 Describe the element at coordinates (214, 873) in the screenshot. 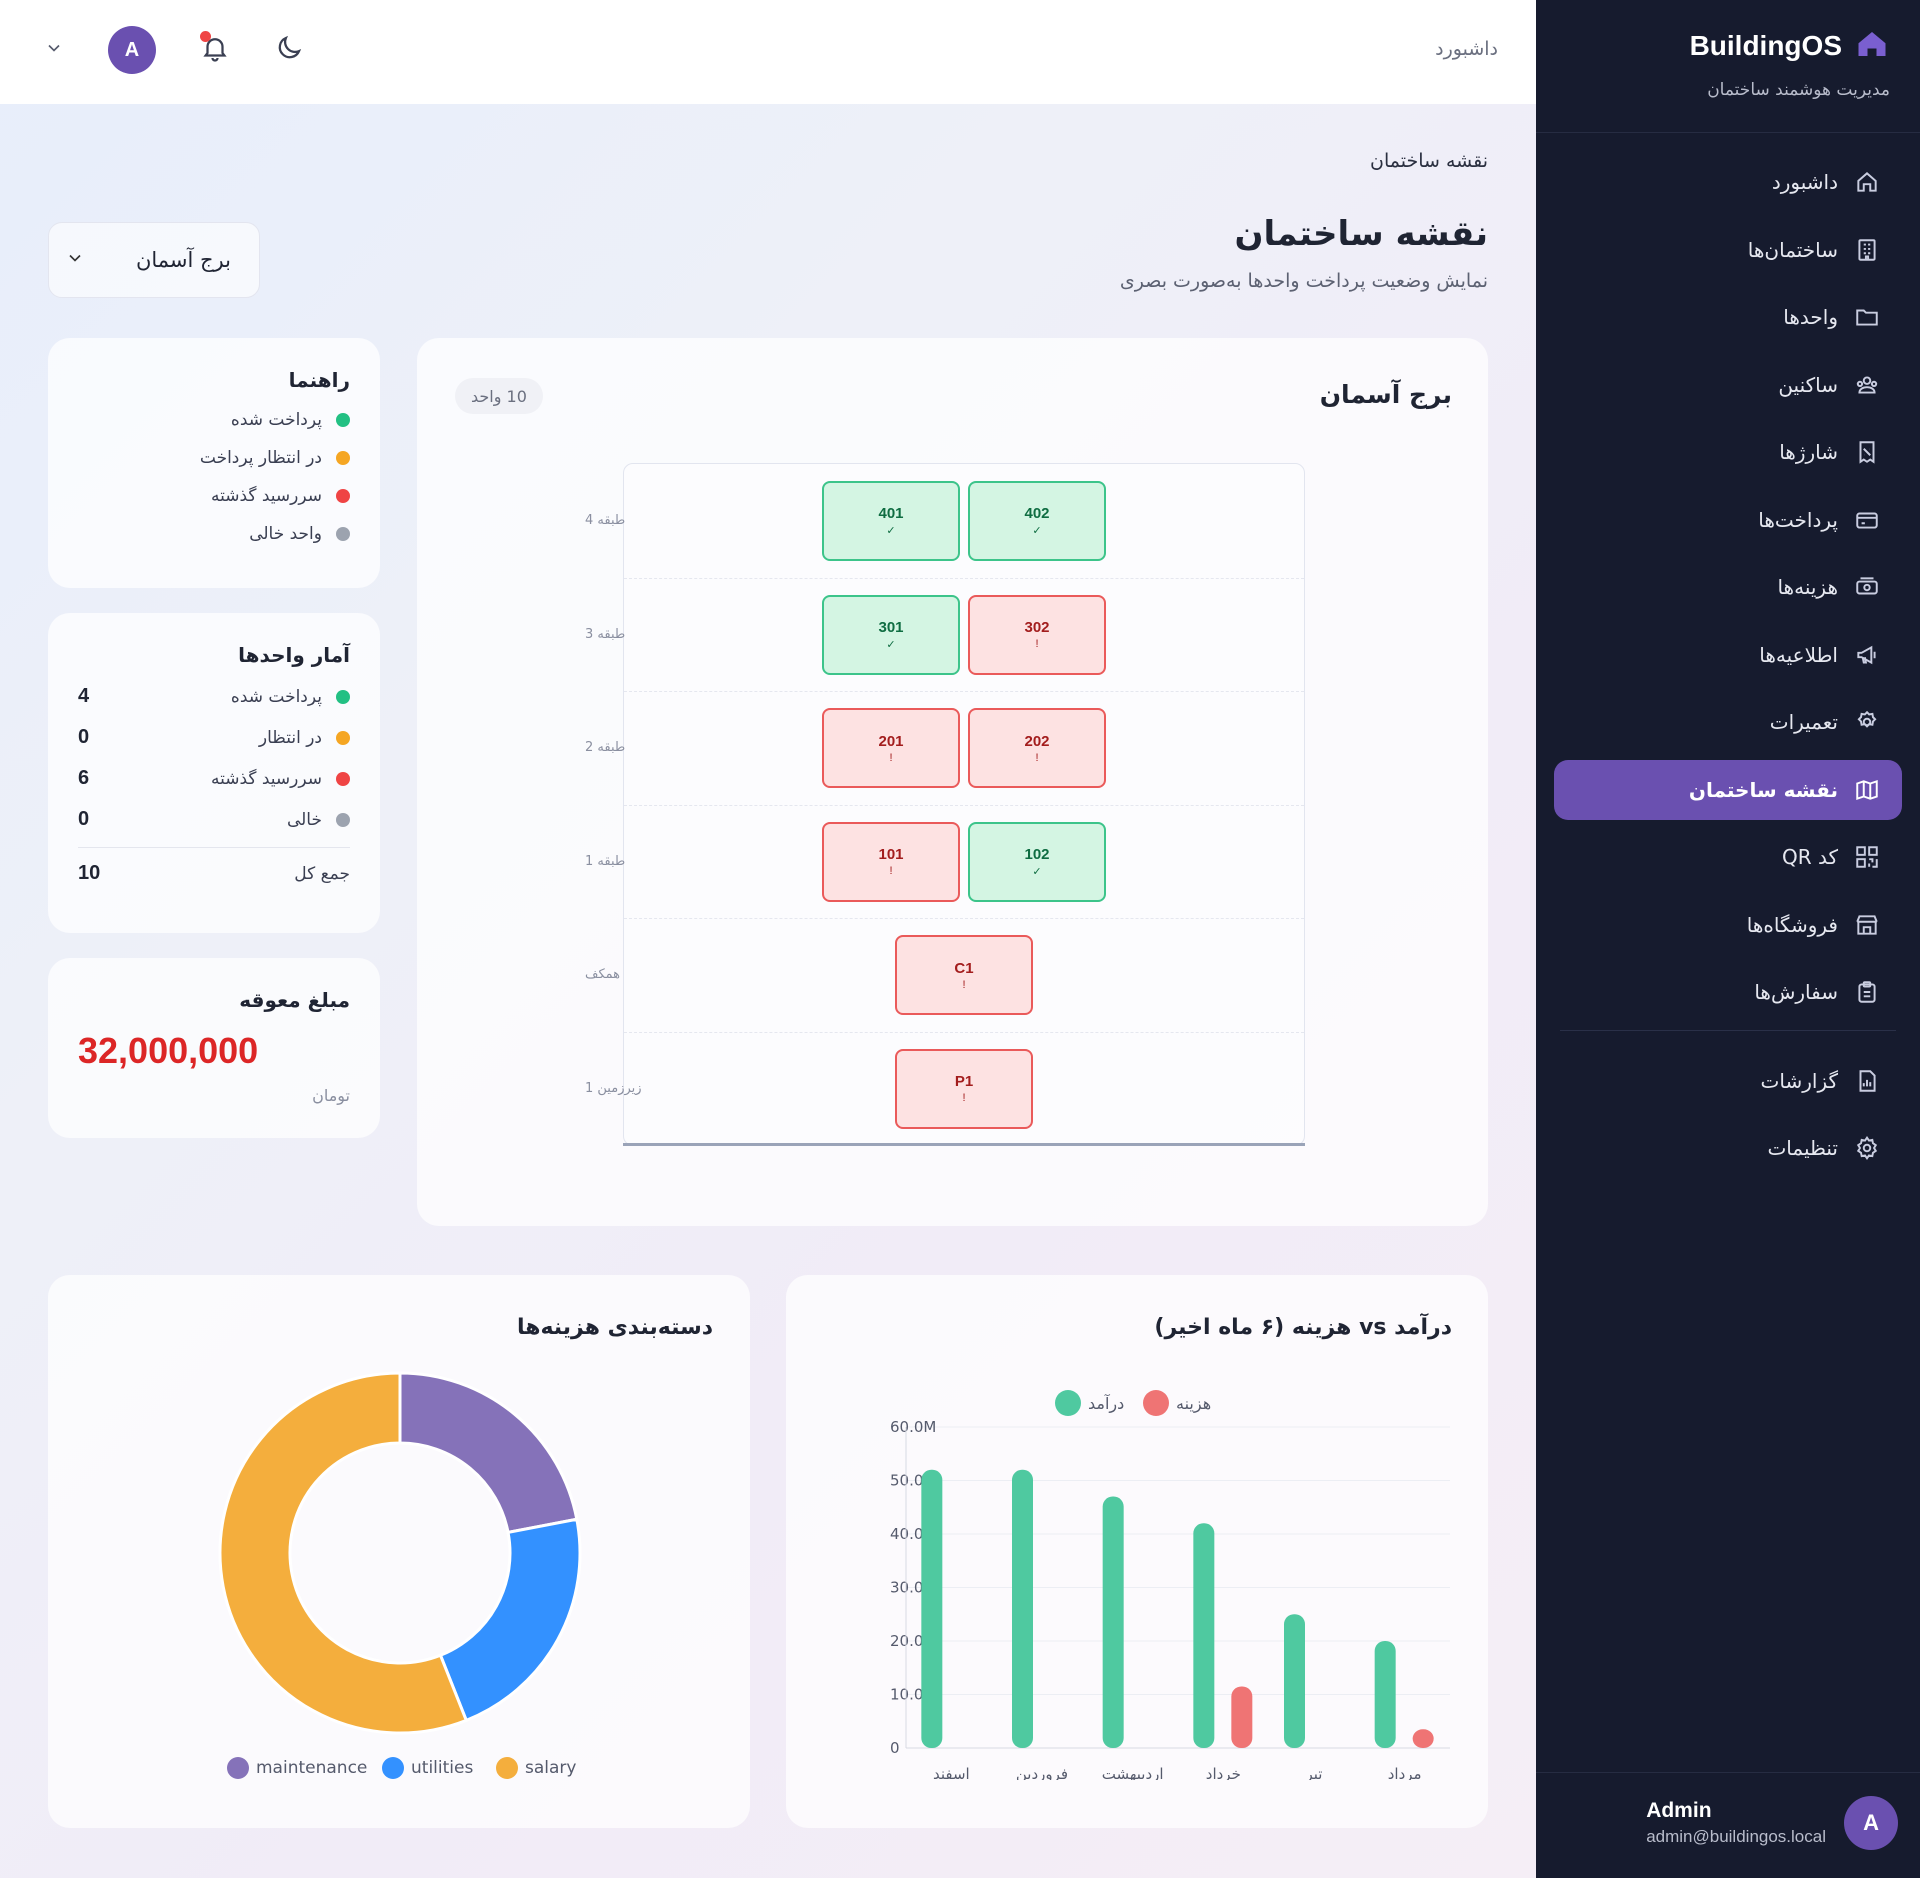

I see `stats-total-row: جمع کل 10` at that location.